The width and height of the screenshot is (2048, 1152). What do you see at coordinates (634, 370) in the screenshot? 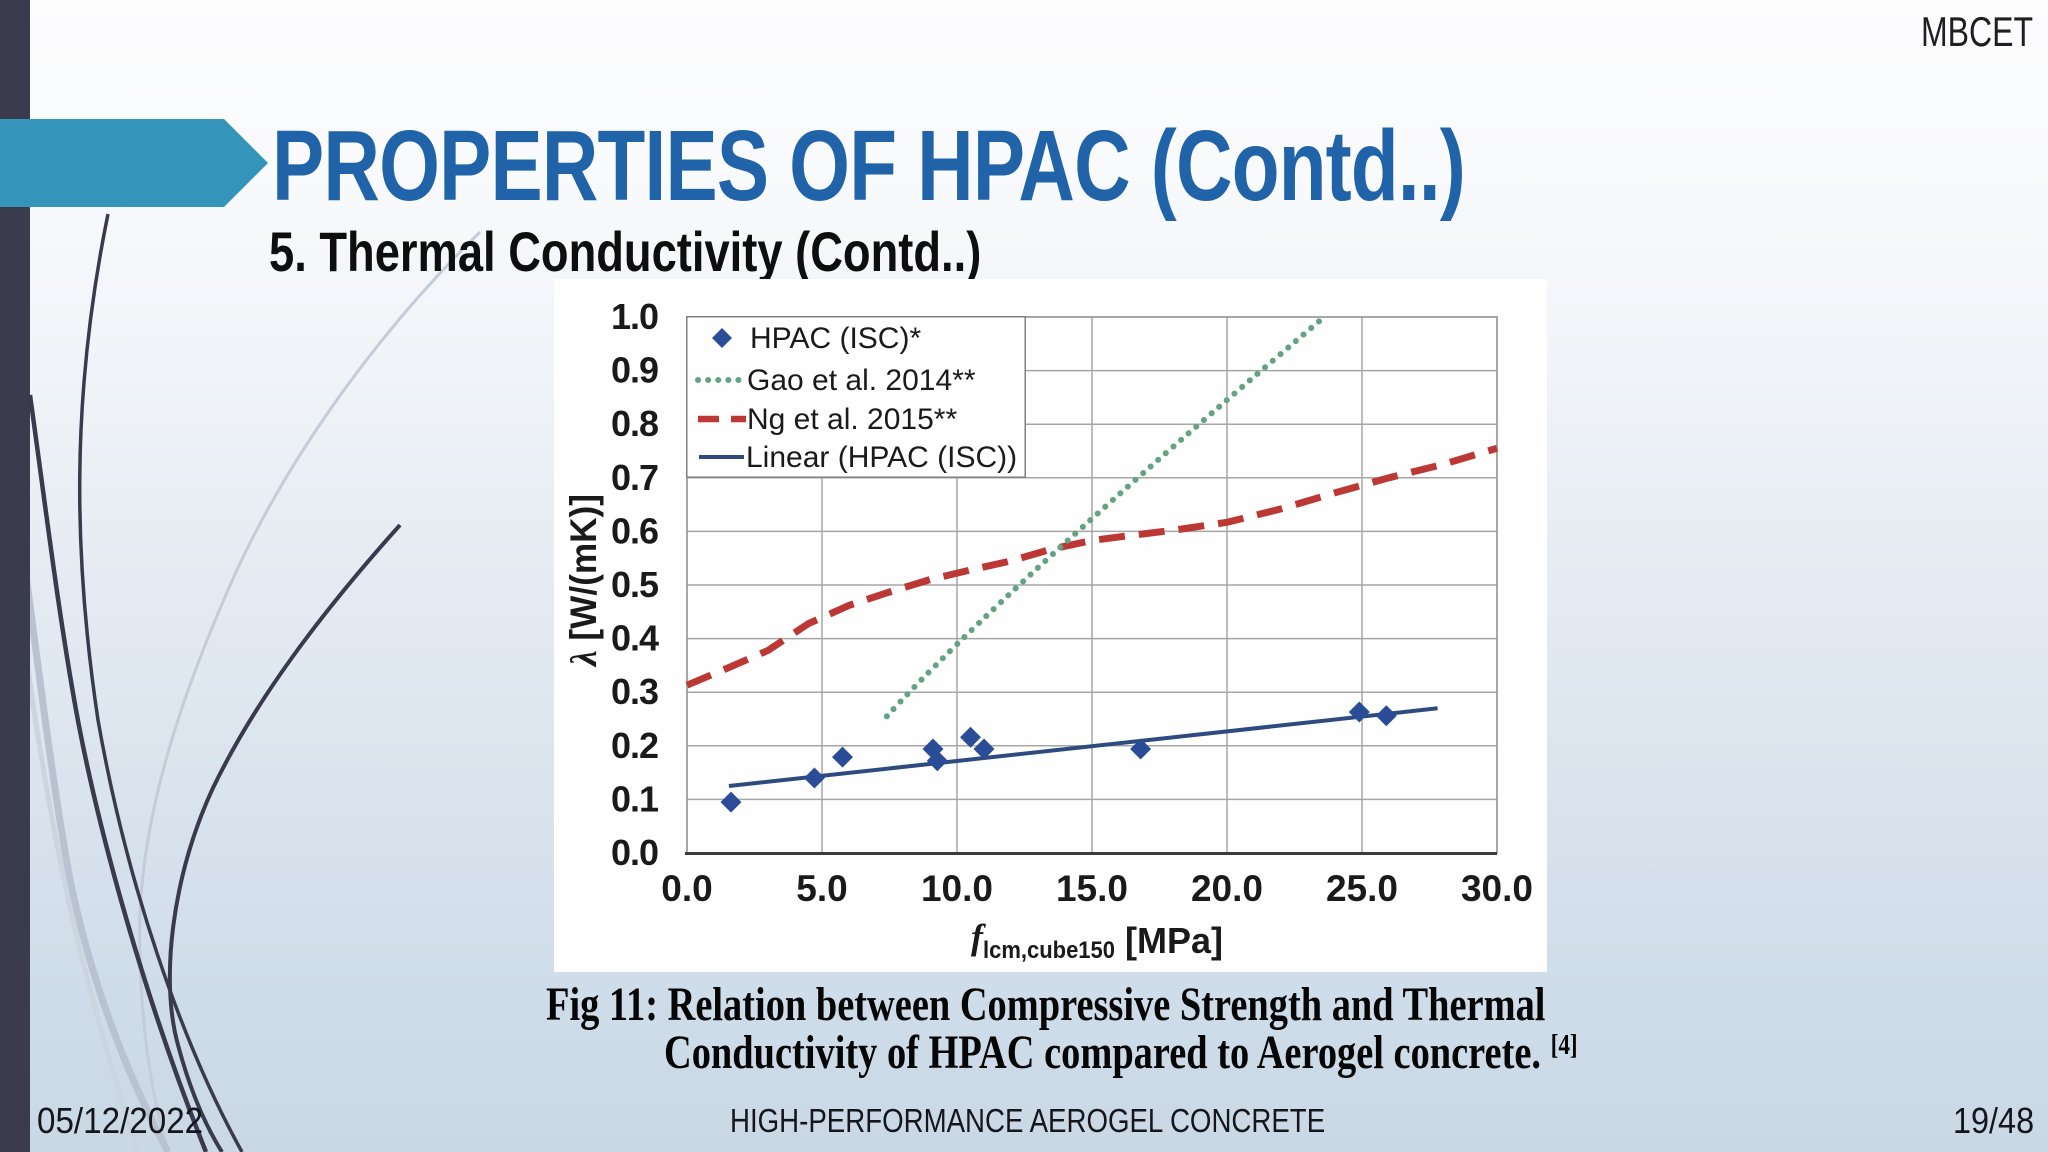
I see `svg-text: 0.9` at bounding box center [634, 370].